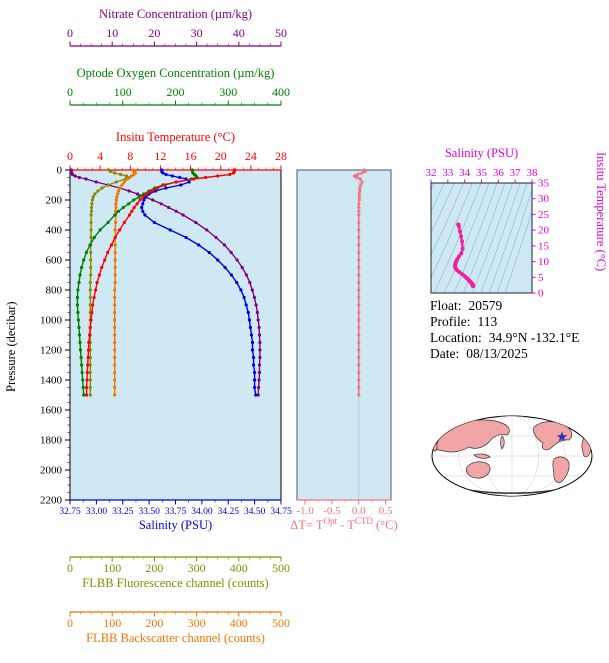 This screenshot has height=663, width=609. What do you see at coordinates (54, 231) in the screenshot?
I see `pressure-tick-label: 400` at bounding box center [54, 231].